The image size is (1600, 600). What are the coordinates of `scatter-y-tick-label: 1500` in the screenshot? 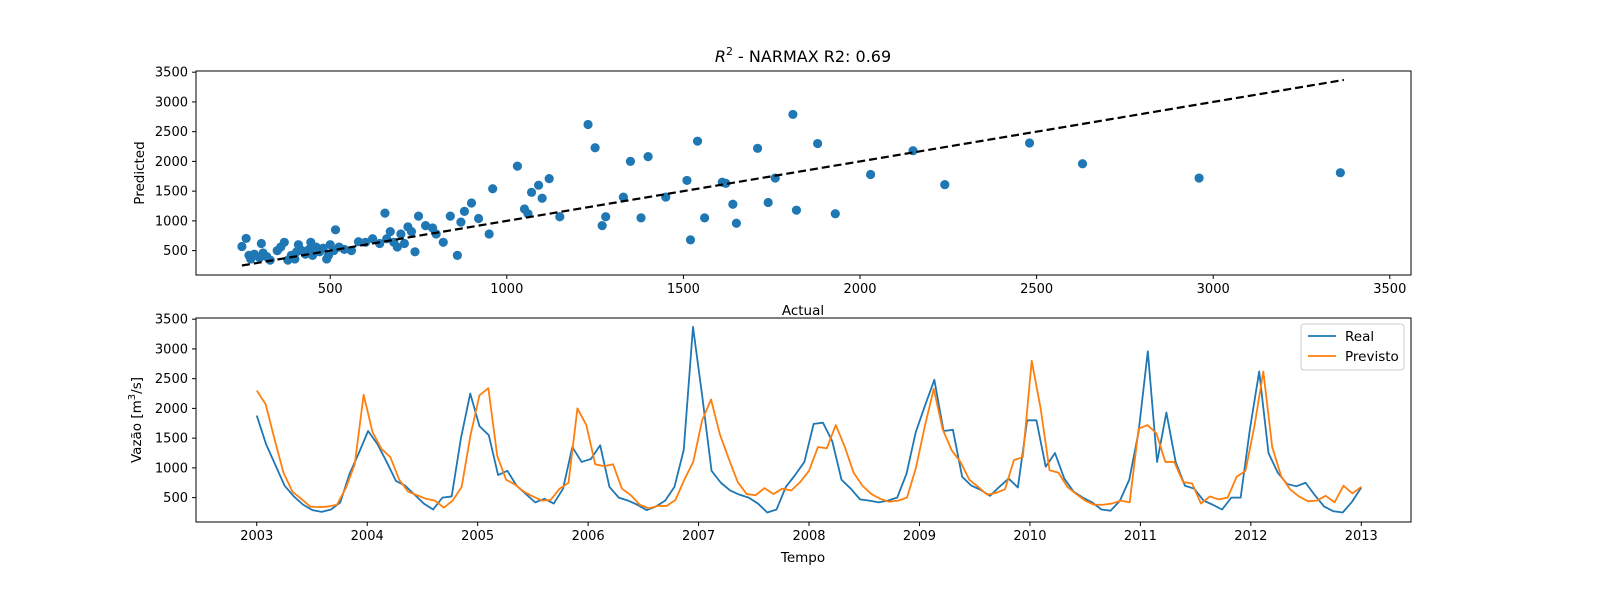 It's located at (171, 192).